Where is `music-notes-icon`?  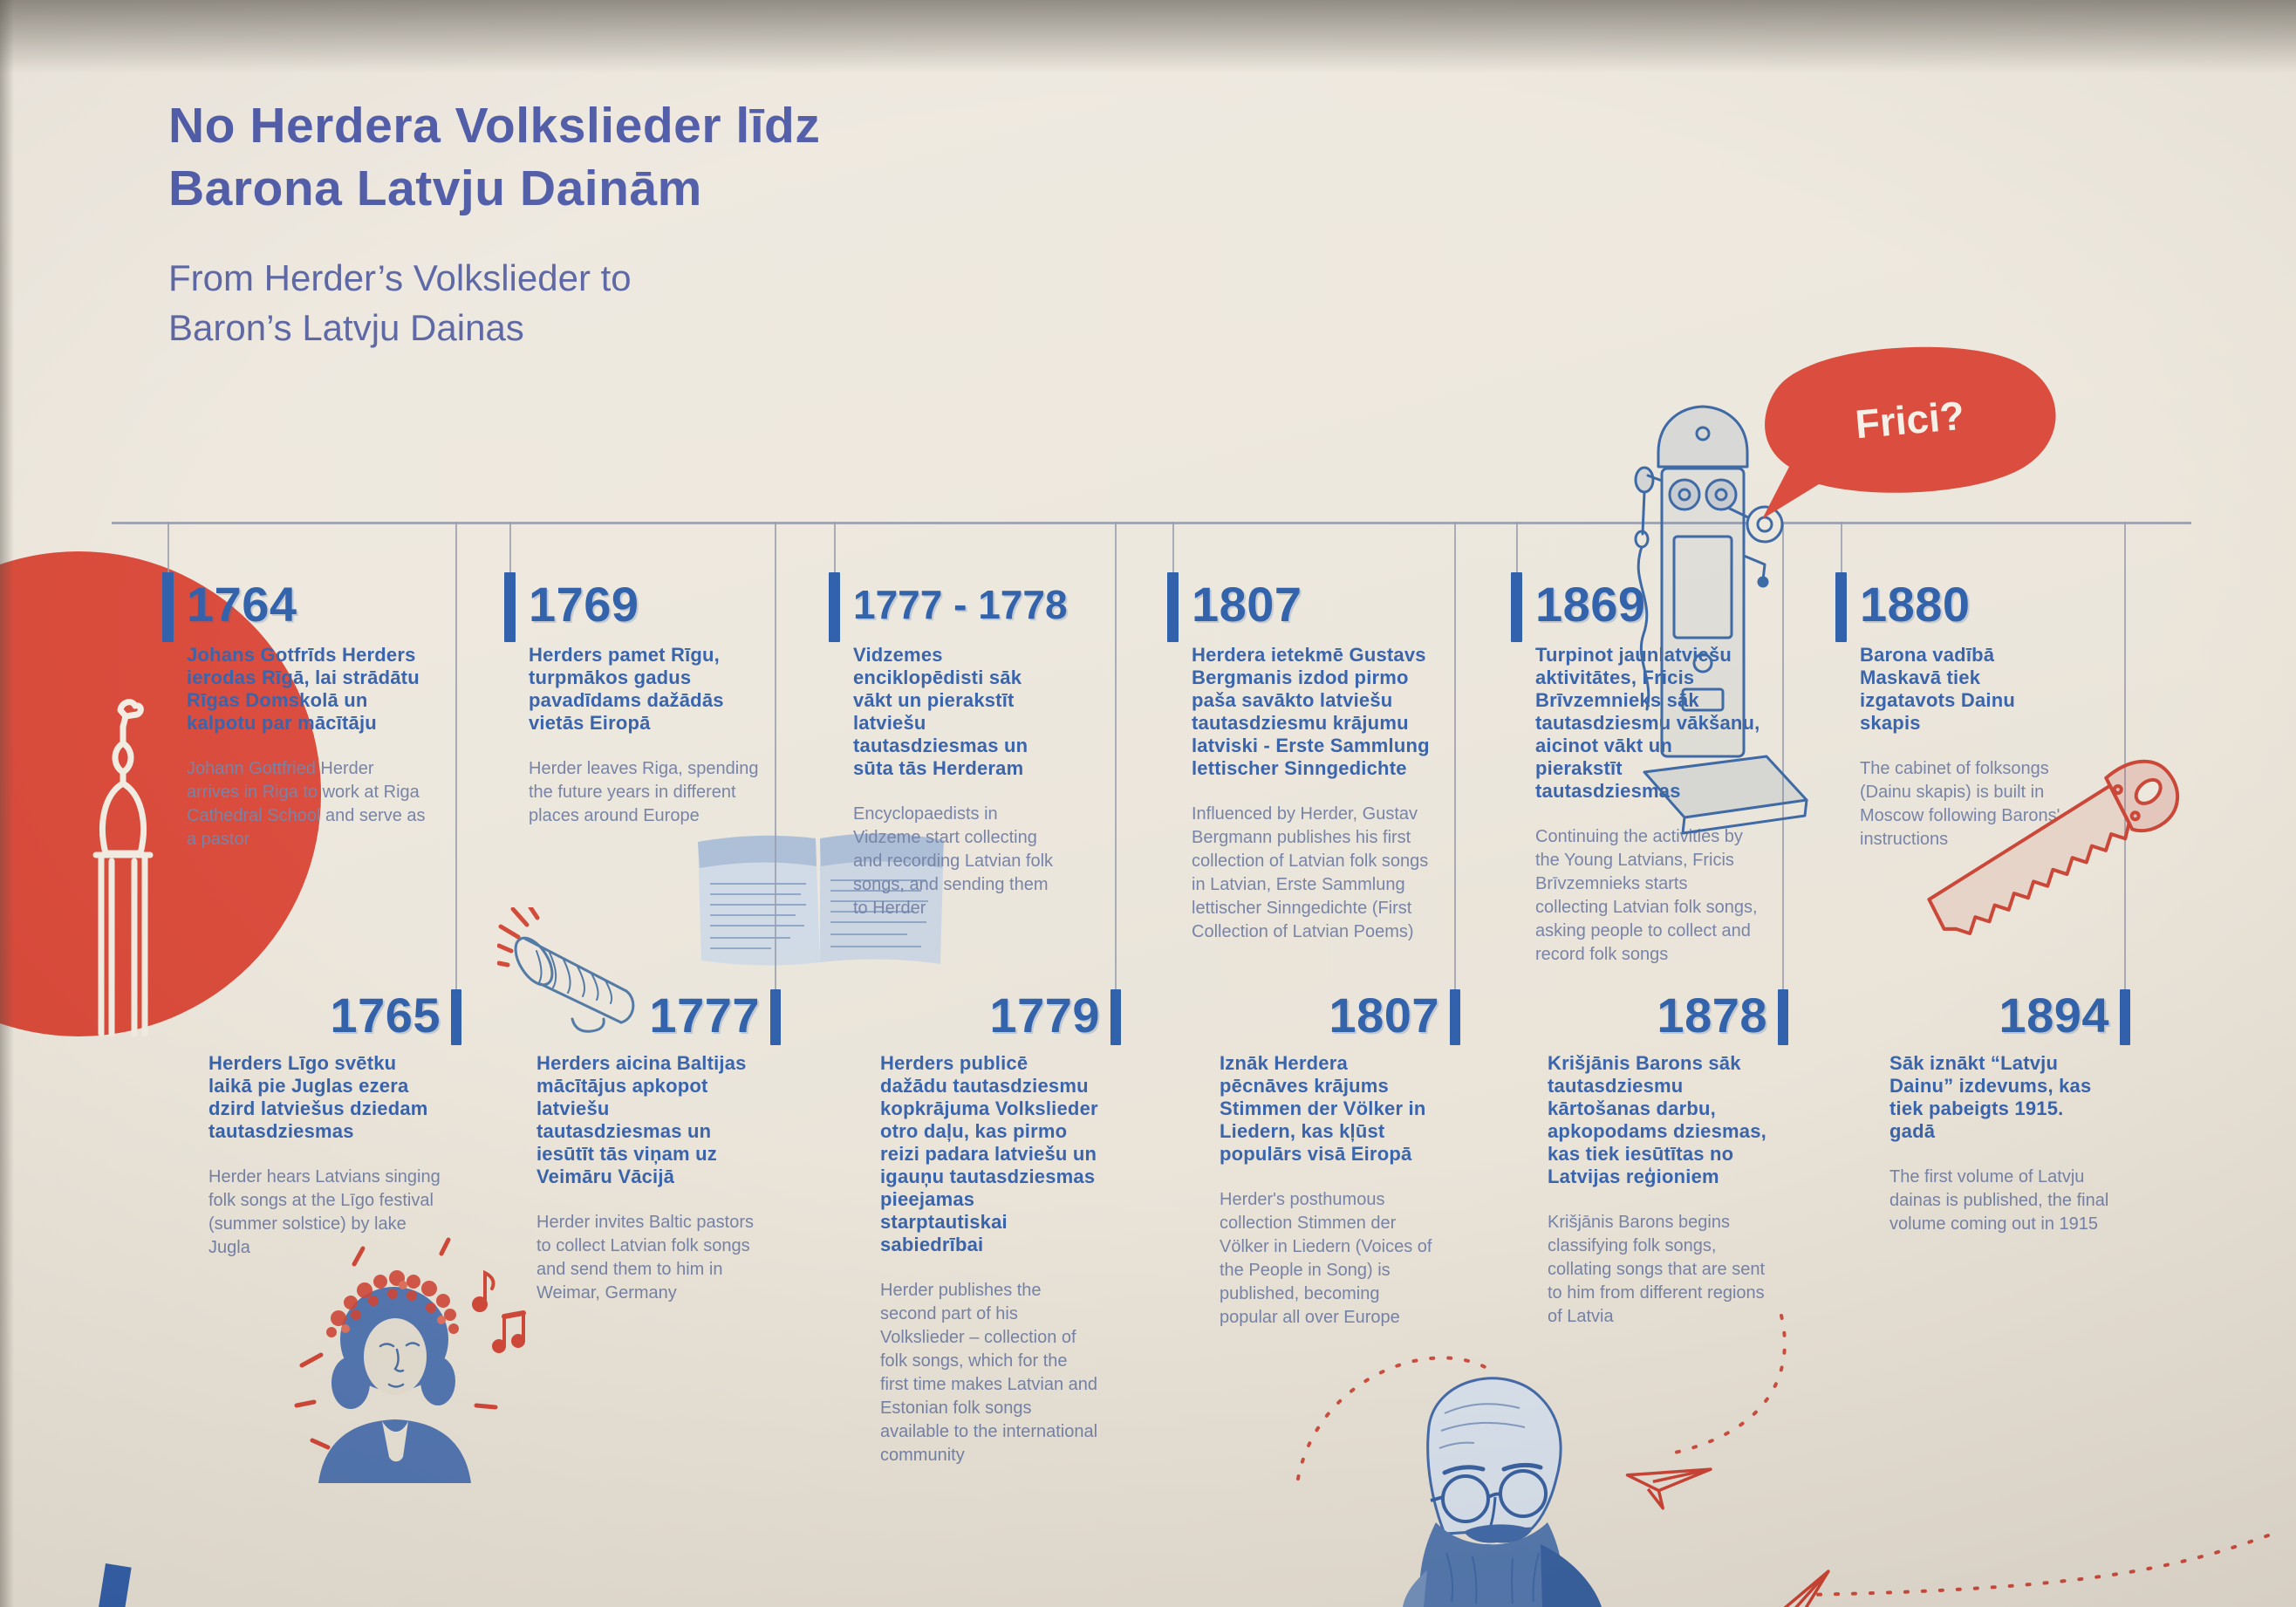
music-notes-icon is located at coordinates (499, 1311).